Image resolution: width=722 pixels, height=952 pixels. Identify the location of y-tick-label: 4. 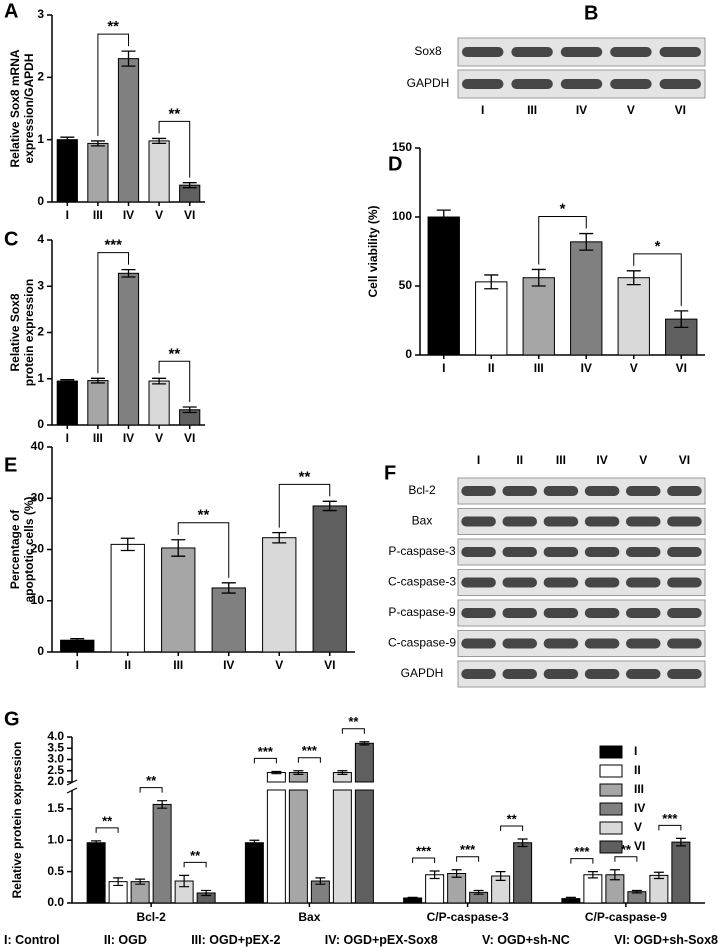
(40, 239).